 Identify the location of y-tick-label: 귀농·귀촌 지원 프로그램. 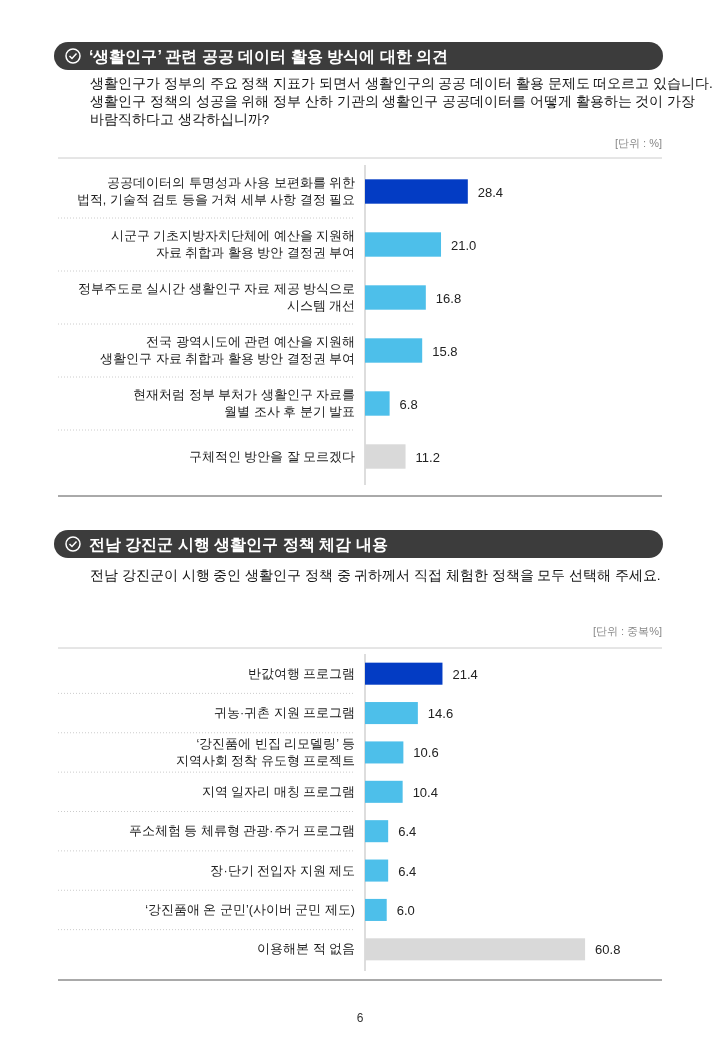
(284, 713).